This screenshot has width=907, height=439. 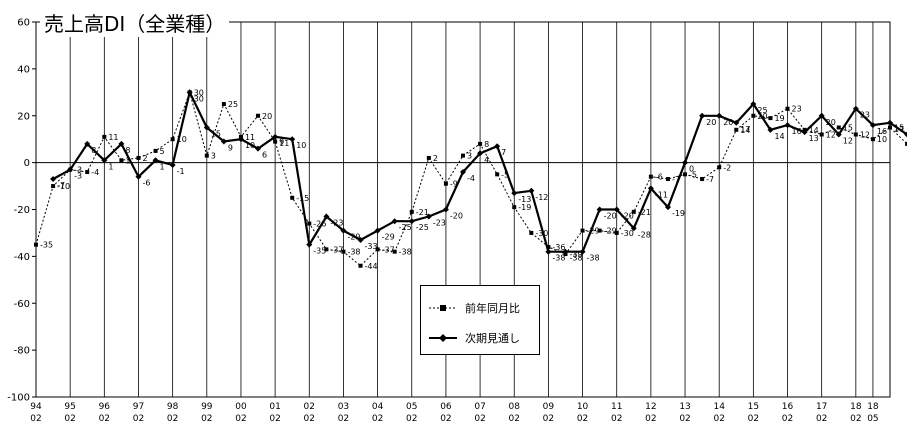 I want to click on data-label-yoy: 19, so click(x=779, y=118).